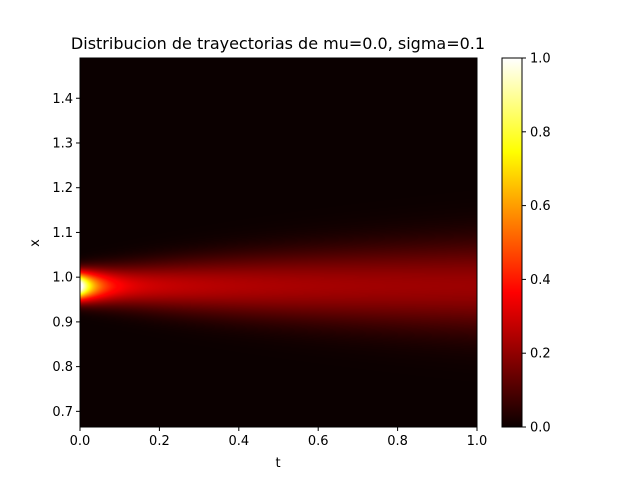 The image size is (640, 480). Describe the element at coordinates (277, 463) in the screenshot. I see `x-axis-label: t` at that location.